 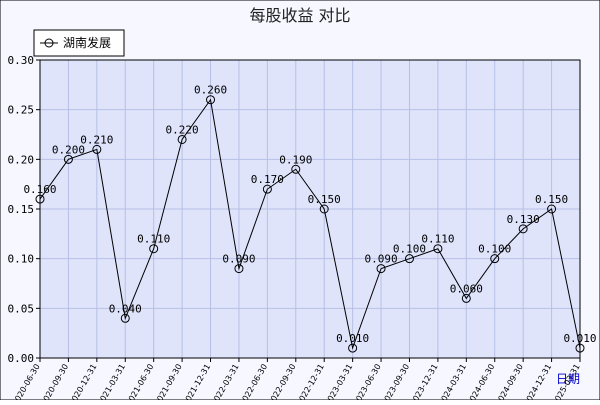 What do you see at coordinates (568, 379) in the screenshot?
I see `x-axis-title: 日期` at bounding box center [568, 379].